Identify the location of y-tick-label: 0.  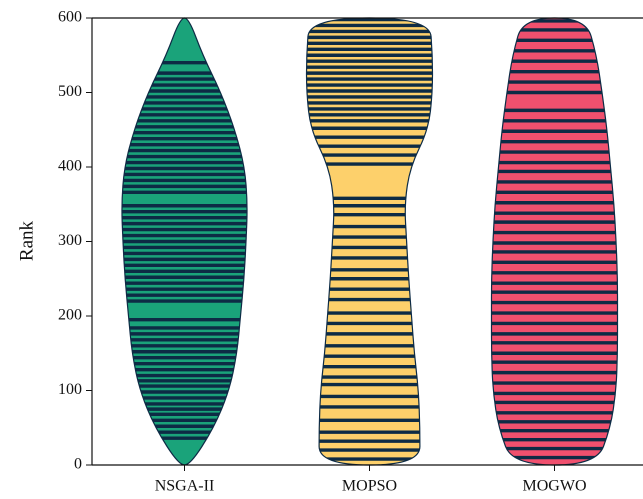
(78, 464).